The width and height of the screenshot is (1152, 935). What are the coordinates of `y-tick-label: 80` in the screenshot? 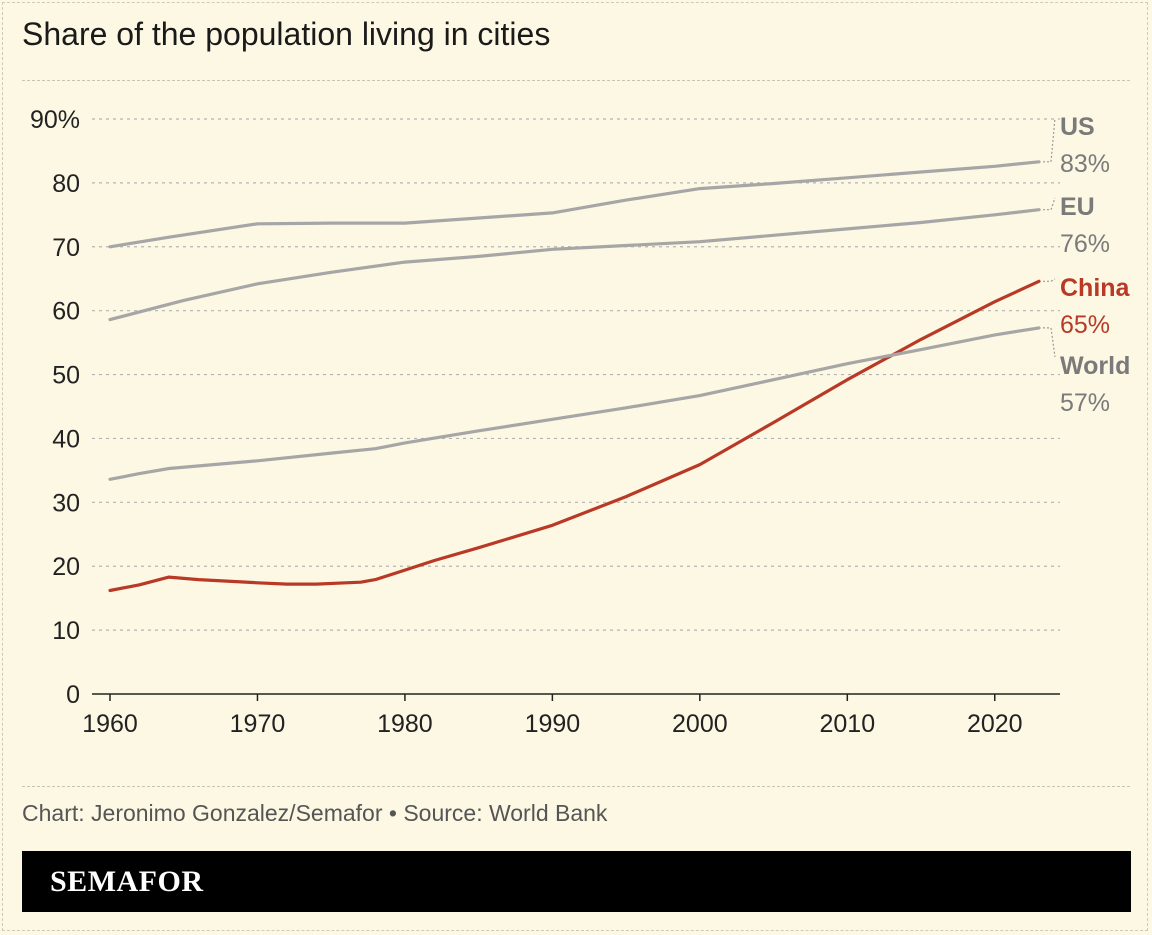 It's located at (66, 184).